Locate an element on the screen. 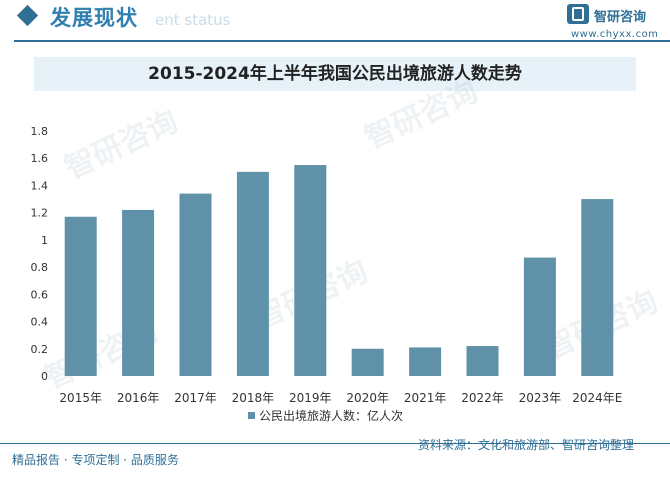 Image resolution: width=670 pixels, height=479 pixels. footer-divider is located at coordinates (335, 443).